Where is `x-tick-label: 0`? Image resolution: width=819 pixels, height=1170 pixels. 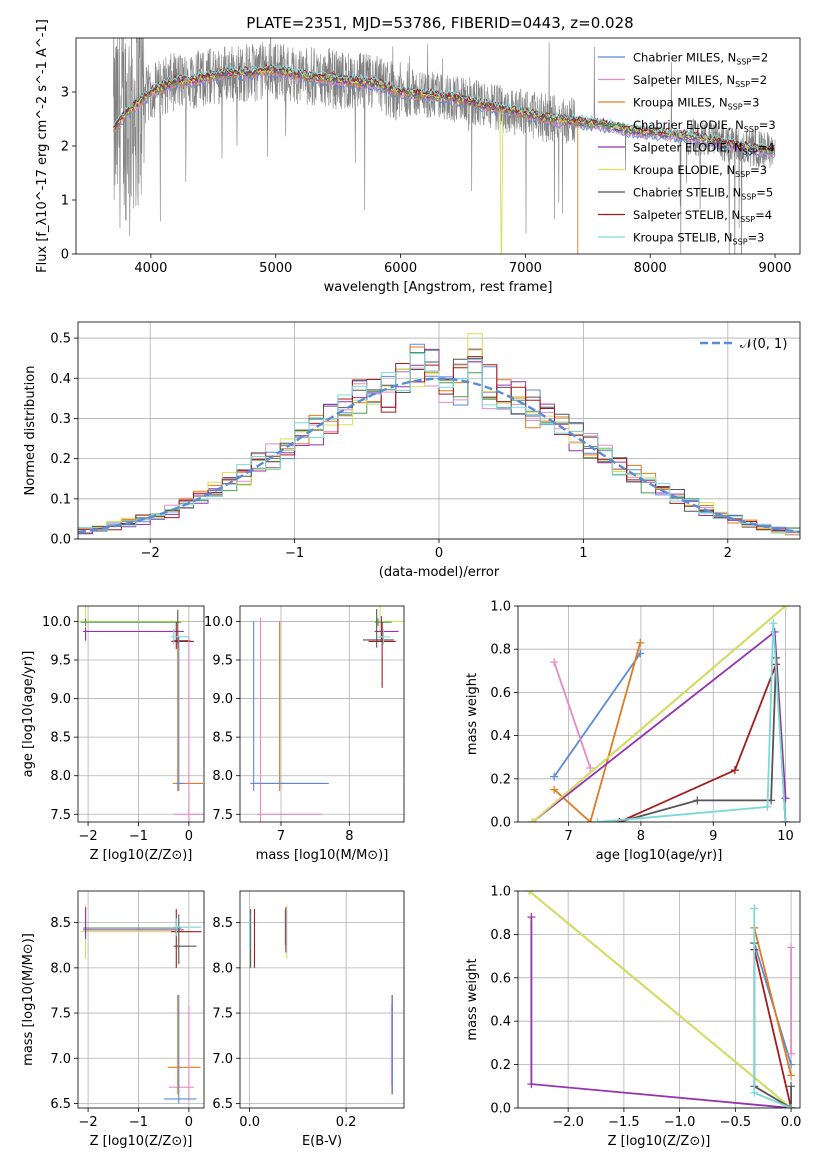 x-tick-label: 0 is located at coordinates (439, 553).